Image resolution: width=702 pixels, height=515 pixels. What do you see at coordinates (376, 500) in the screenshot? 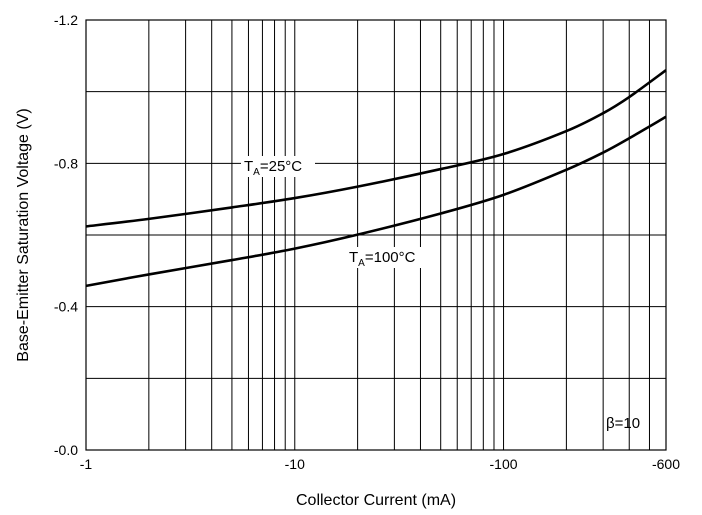
I see `x-axis-label: Collector Current (mA)` at bounding box center [376, 500].